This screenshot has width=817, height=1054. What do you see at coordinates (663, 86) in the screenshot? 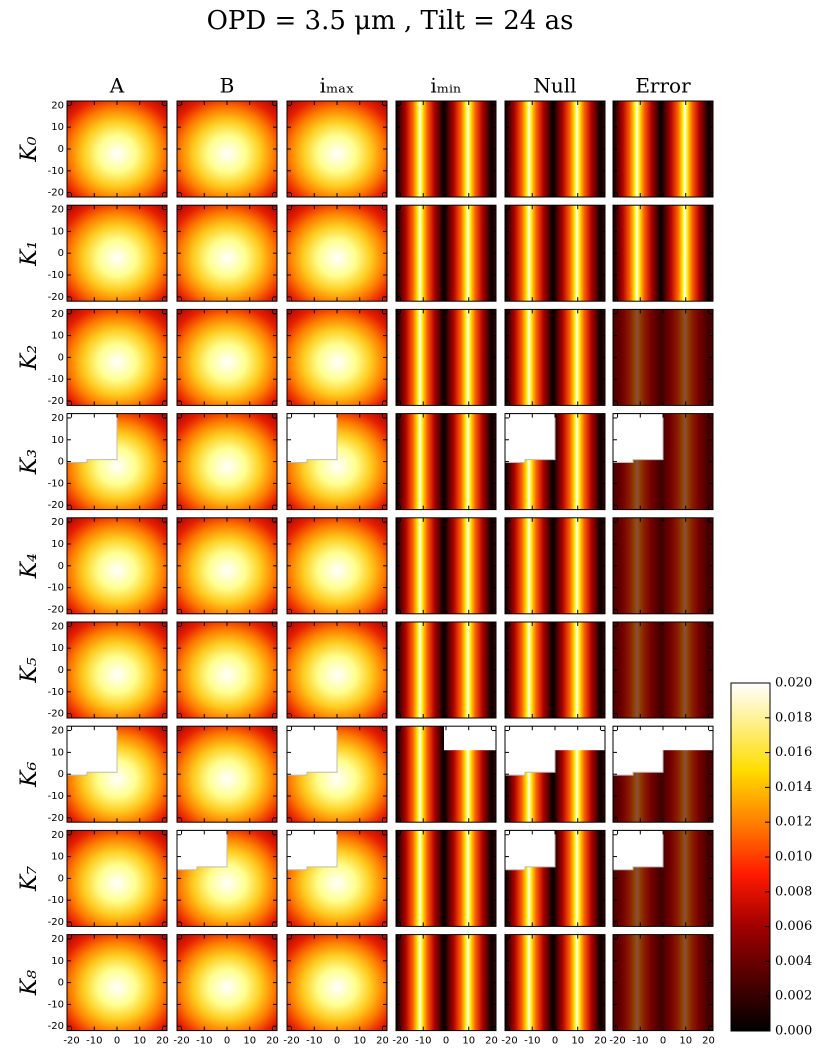
I see `column-label: Error` at bounding box center [663, 86].